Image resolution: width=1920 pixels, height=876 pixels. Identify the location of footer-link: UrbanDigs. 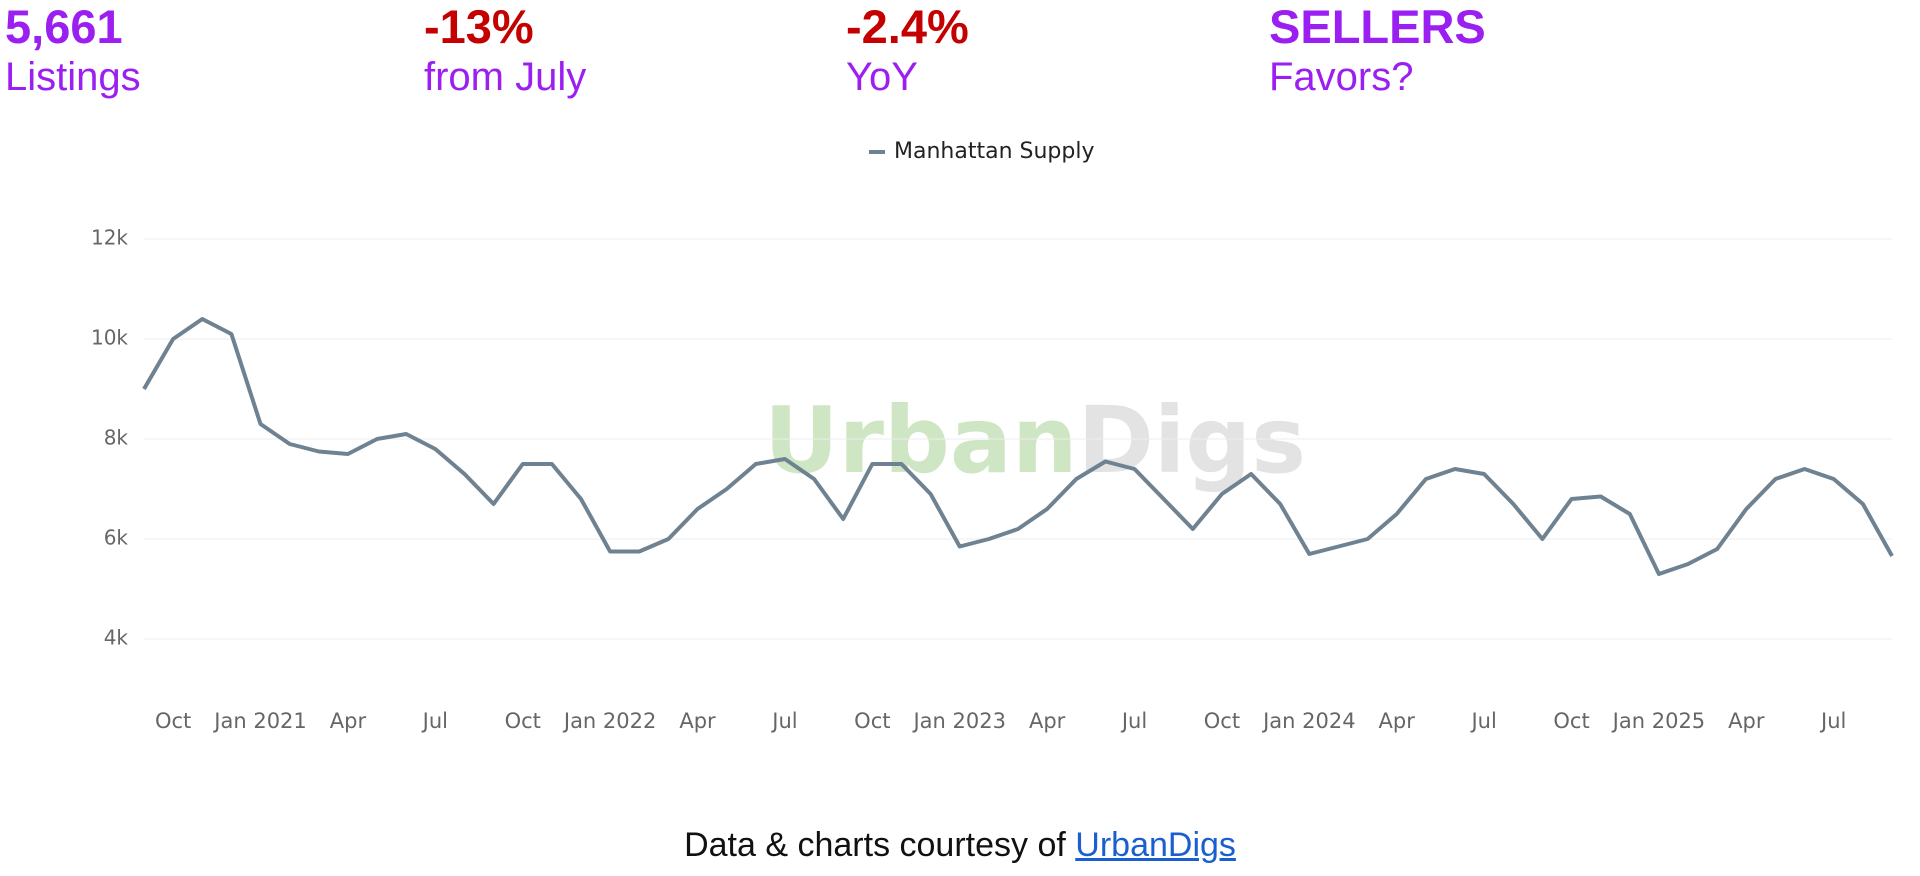
(1155, 845).